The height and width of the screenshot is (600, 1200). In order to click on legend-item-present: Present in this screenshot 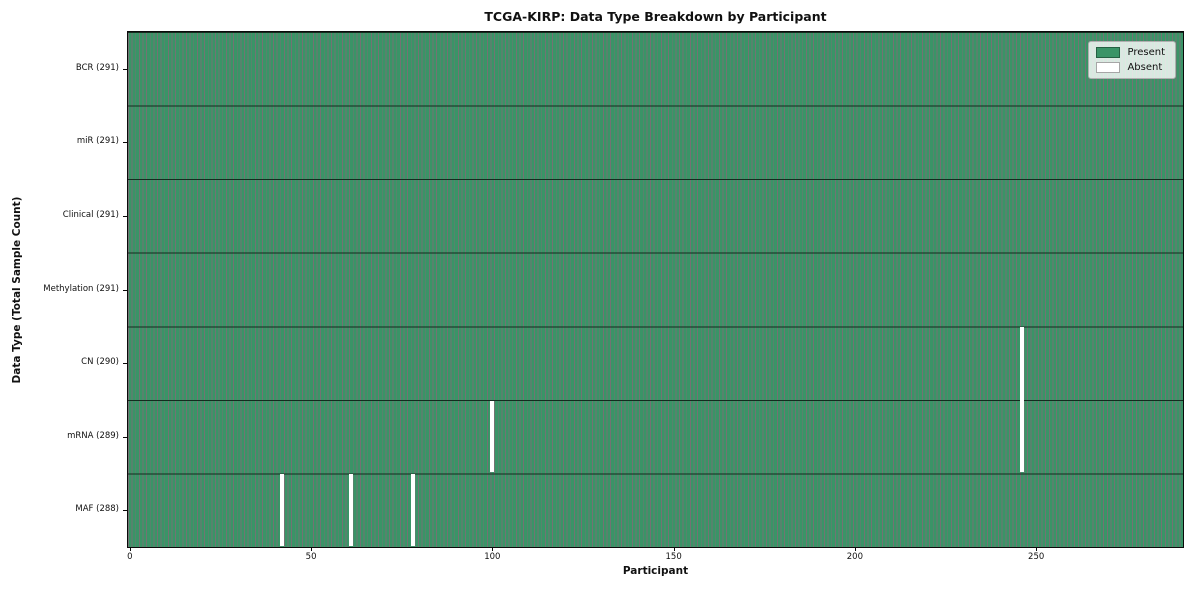, I will do `click(1130, 52)`.